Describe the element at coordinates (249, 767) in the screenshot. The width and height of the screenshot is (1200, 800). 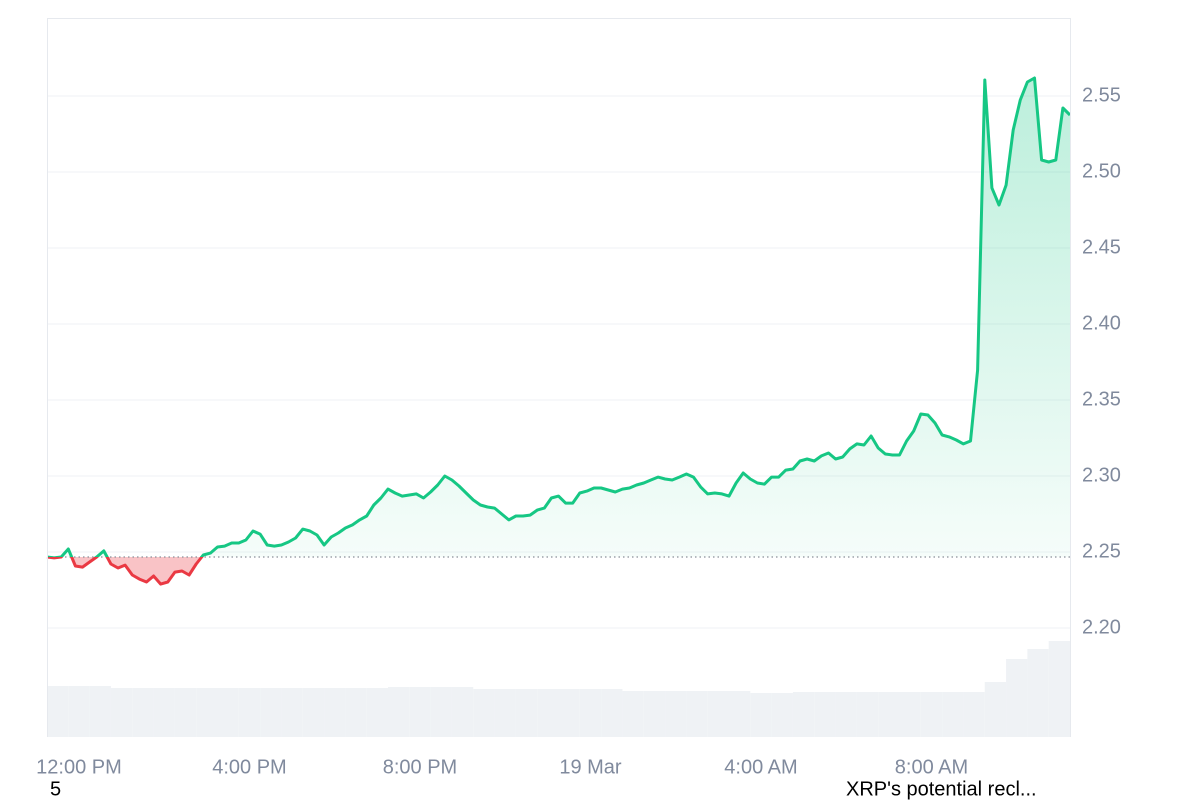
I see `x-tick-label: 4:00 PM` at that location.